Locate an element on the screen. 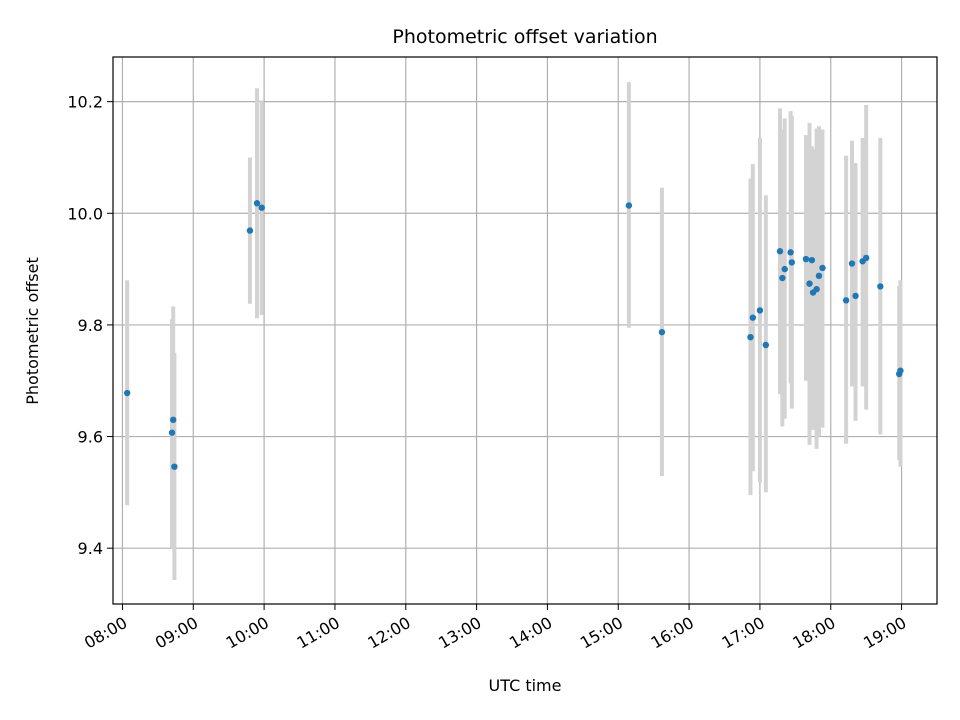  y-tick-label: 9.4 is located at coordinates (90, 548).